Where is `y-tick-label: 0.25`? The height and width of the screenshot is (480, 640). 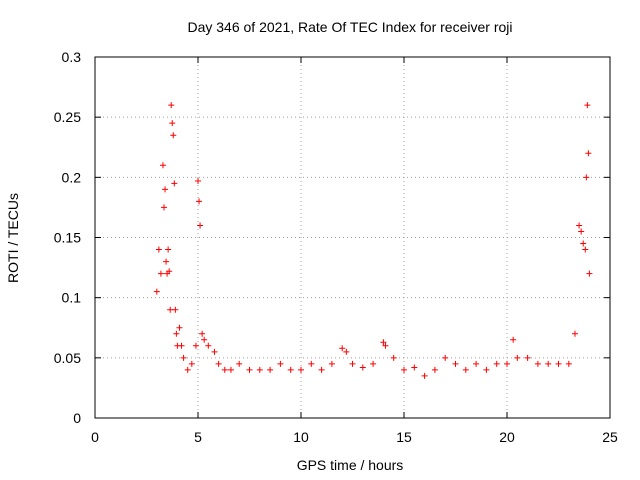 y-tick-label: 0.25 is located at coordinates (67, 117).